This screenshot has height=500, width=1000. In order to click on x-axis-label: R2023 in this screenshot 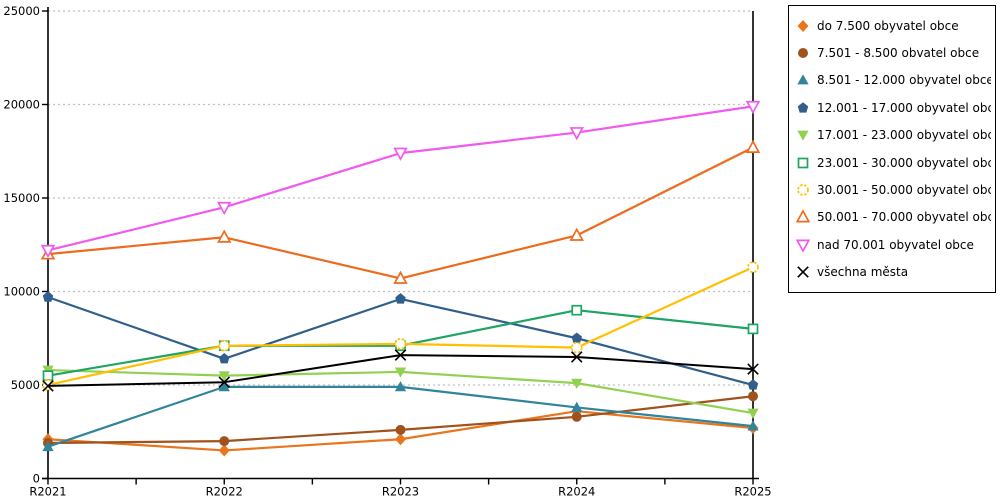, I will do `click(400, 492)`.